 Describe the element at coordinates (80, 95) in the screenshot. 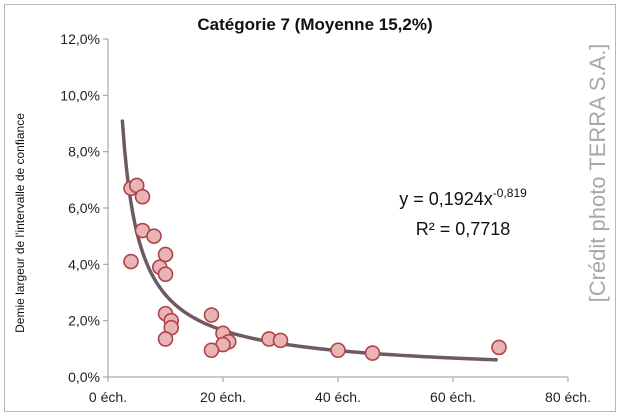

I see `y-tick-label: 10,0%` at that location.